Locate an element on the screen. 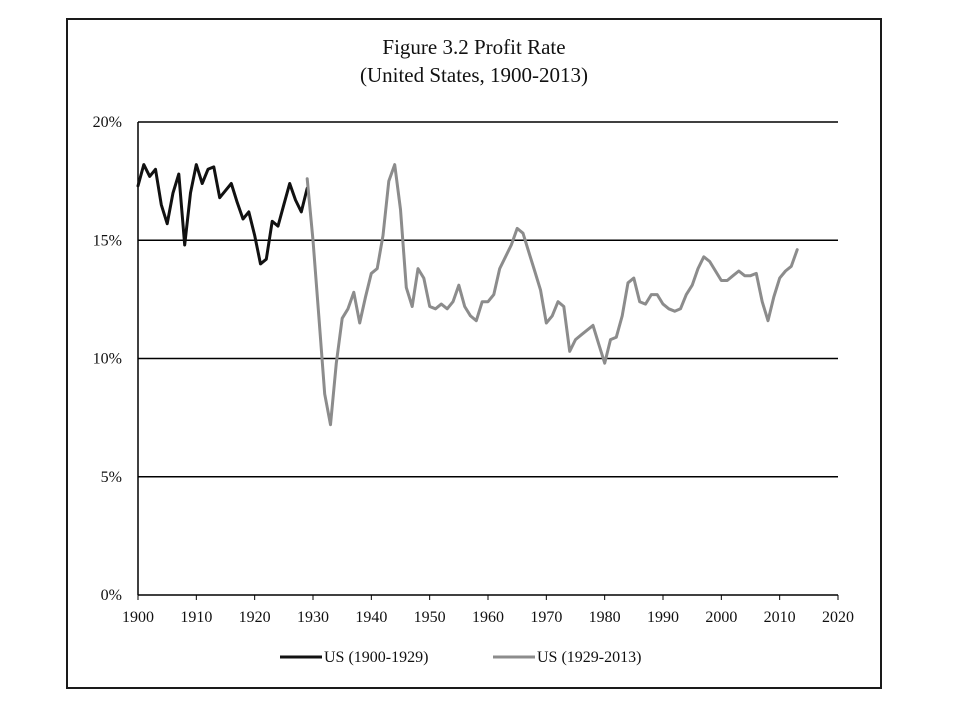 This screenshot has height=720, width=960. chart-subtitle: (United States, 1900-2013) is located at coordinates (474, 75).